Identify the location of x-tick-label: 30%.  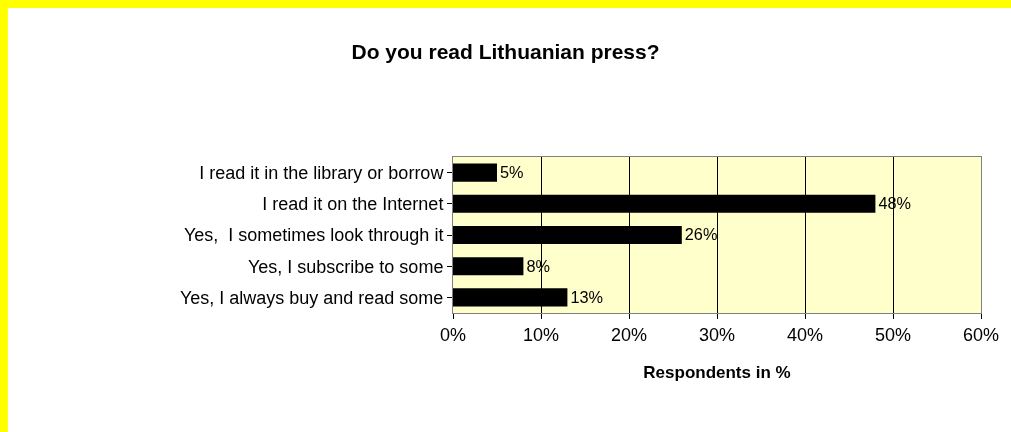
(717, 334).